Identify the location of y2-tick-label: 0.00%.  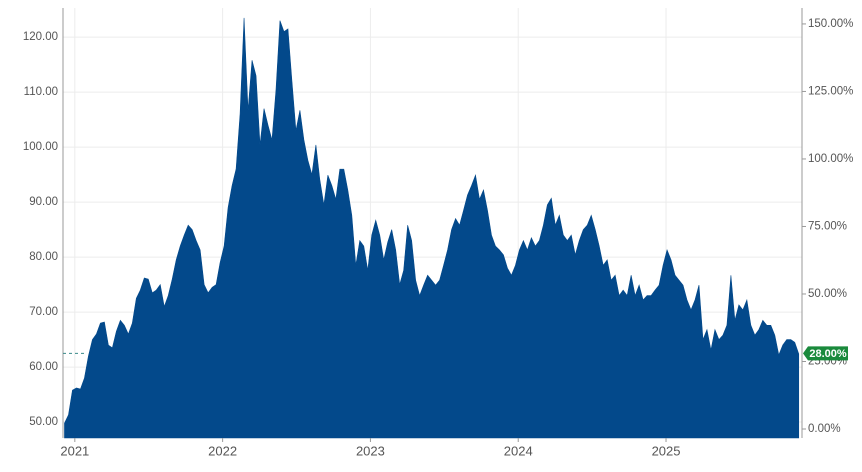
(824, 429).